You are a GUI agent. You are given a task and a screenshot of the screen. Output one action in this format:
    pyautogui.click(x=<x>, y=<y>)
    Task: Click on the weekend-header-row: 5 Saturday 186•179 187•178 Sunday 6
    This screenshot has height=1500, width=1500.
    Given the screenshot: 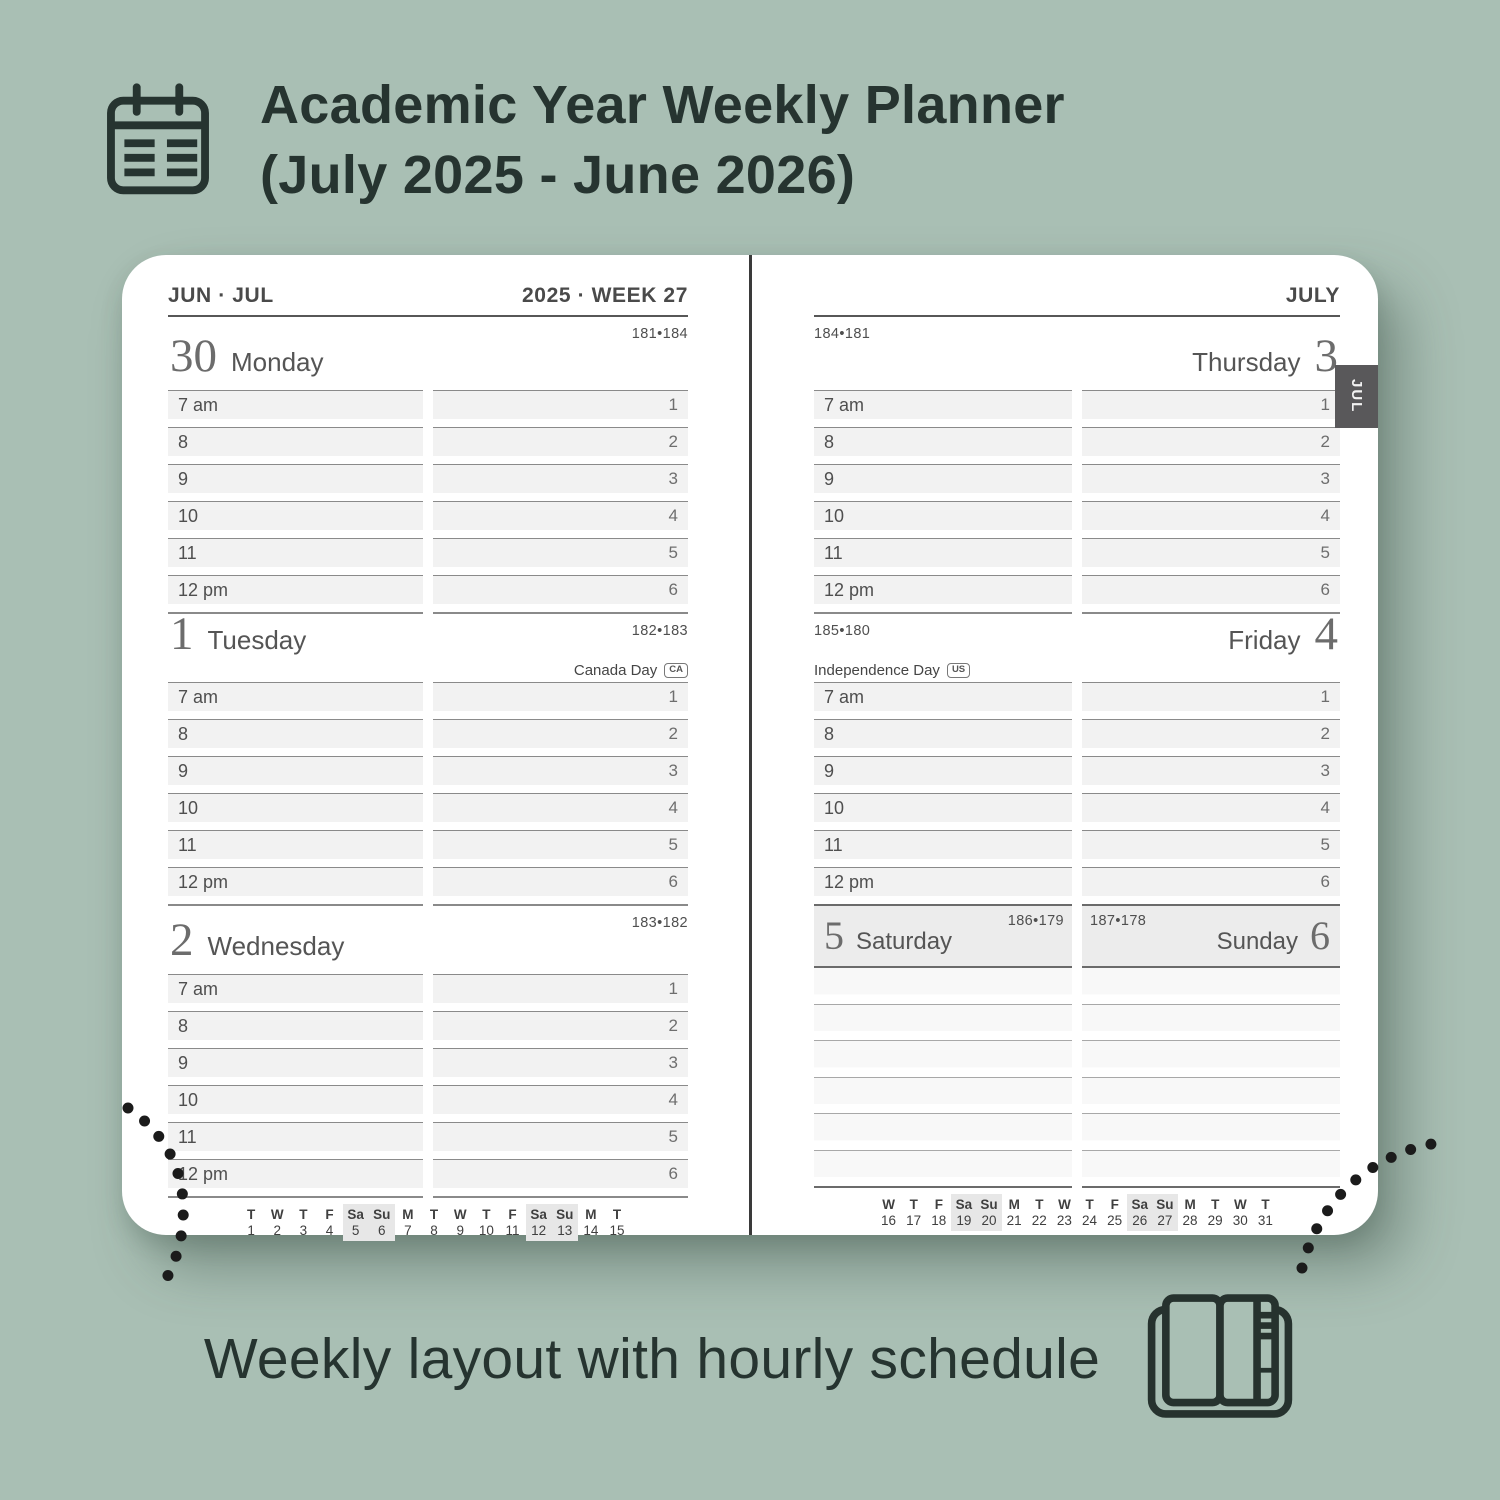 What is the action you would take?
    pyautogui.click(x=1077, y=936)
    